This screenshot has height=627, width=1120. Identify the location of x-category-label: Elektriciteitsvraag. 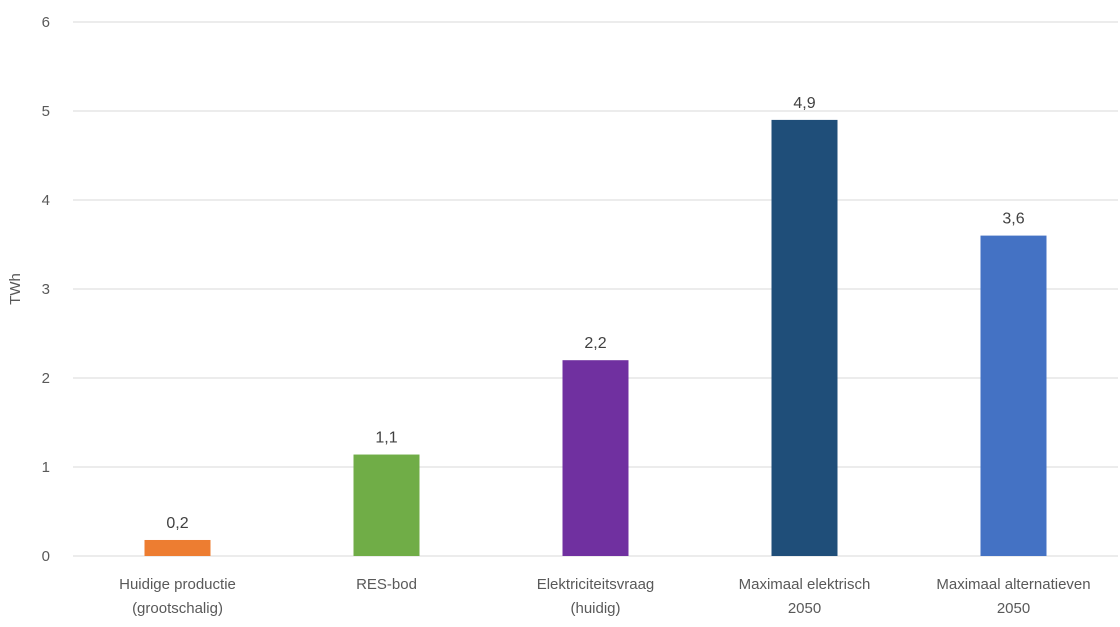
(596, 584).